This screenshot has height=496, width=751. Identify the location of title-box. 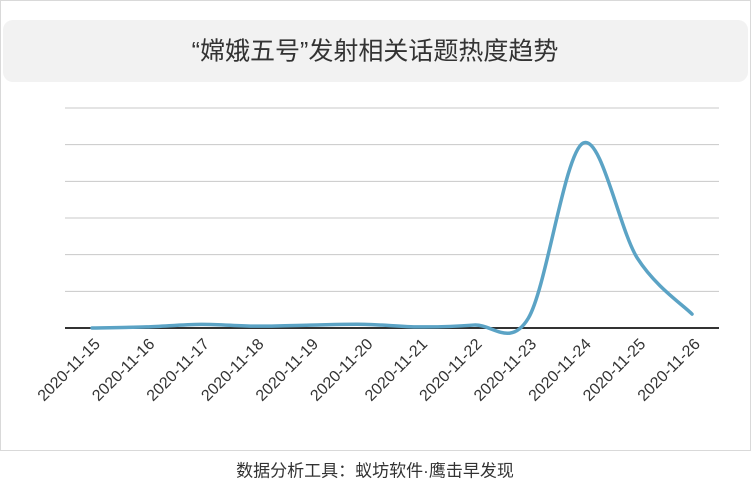
(375, 51).